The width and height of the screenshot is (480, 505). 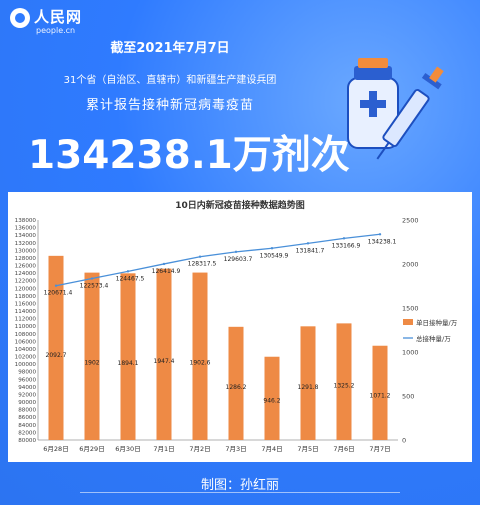 What do you see at coordinates (408, 322) in the screenshot?
I see `legend-bar-swatch` at bounding box center [408, 322].